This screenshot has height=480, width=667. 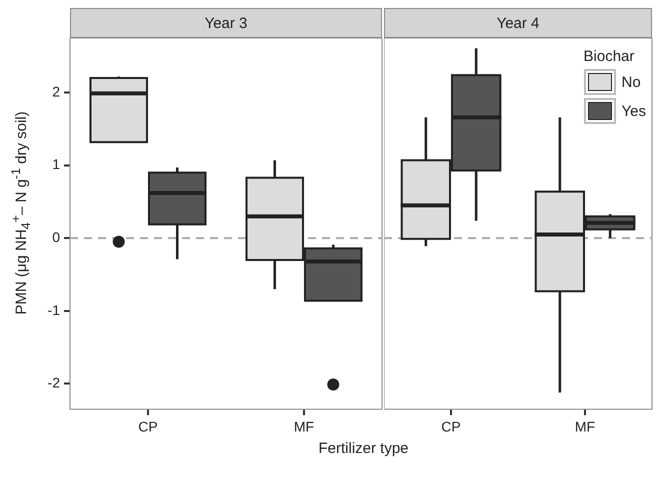 I want to click on chart-title: Year 4, so click(x=518, y=23).